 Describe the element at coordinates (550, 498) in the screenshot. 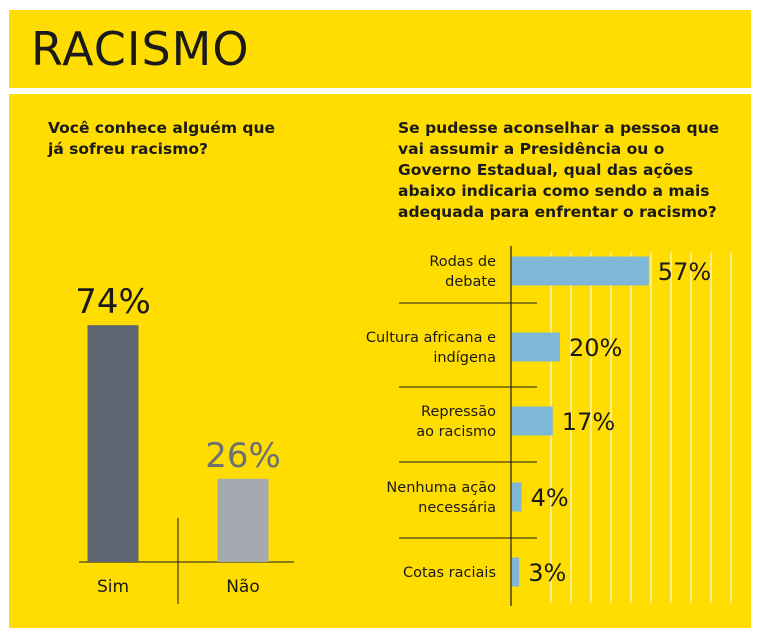

I see `h-bar-value-label: 4%` at that location.